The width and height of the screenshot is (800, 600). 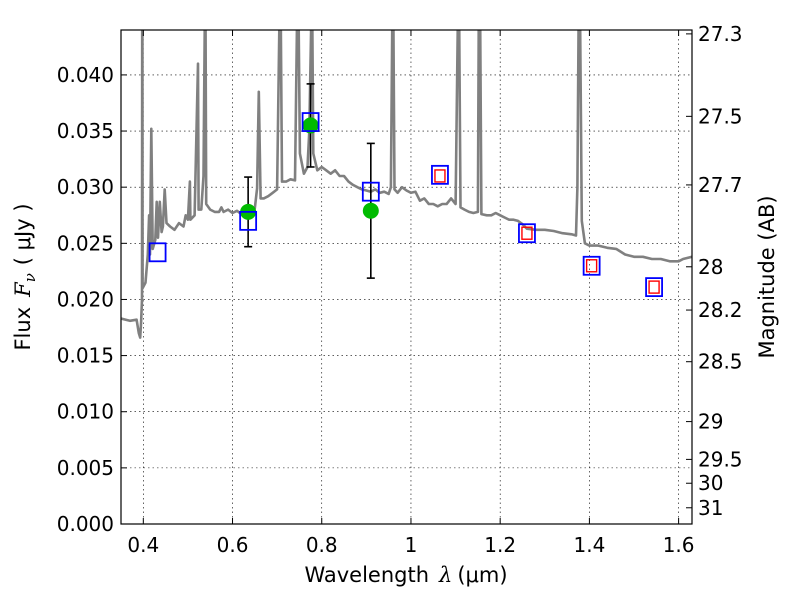 What do you see at coordinates (405, 575) in the screenshot?
I see `x-axis-title: Wavelength λ (μm)` at bounding box center [405, 575].